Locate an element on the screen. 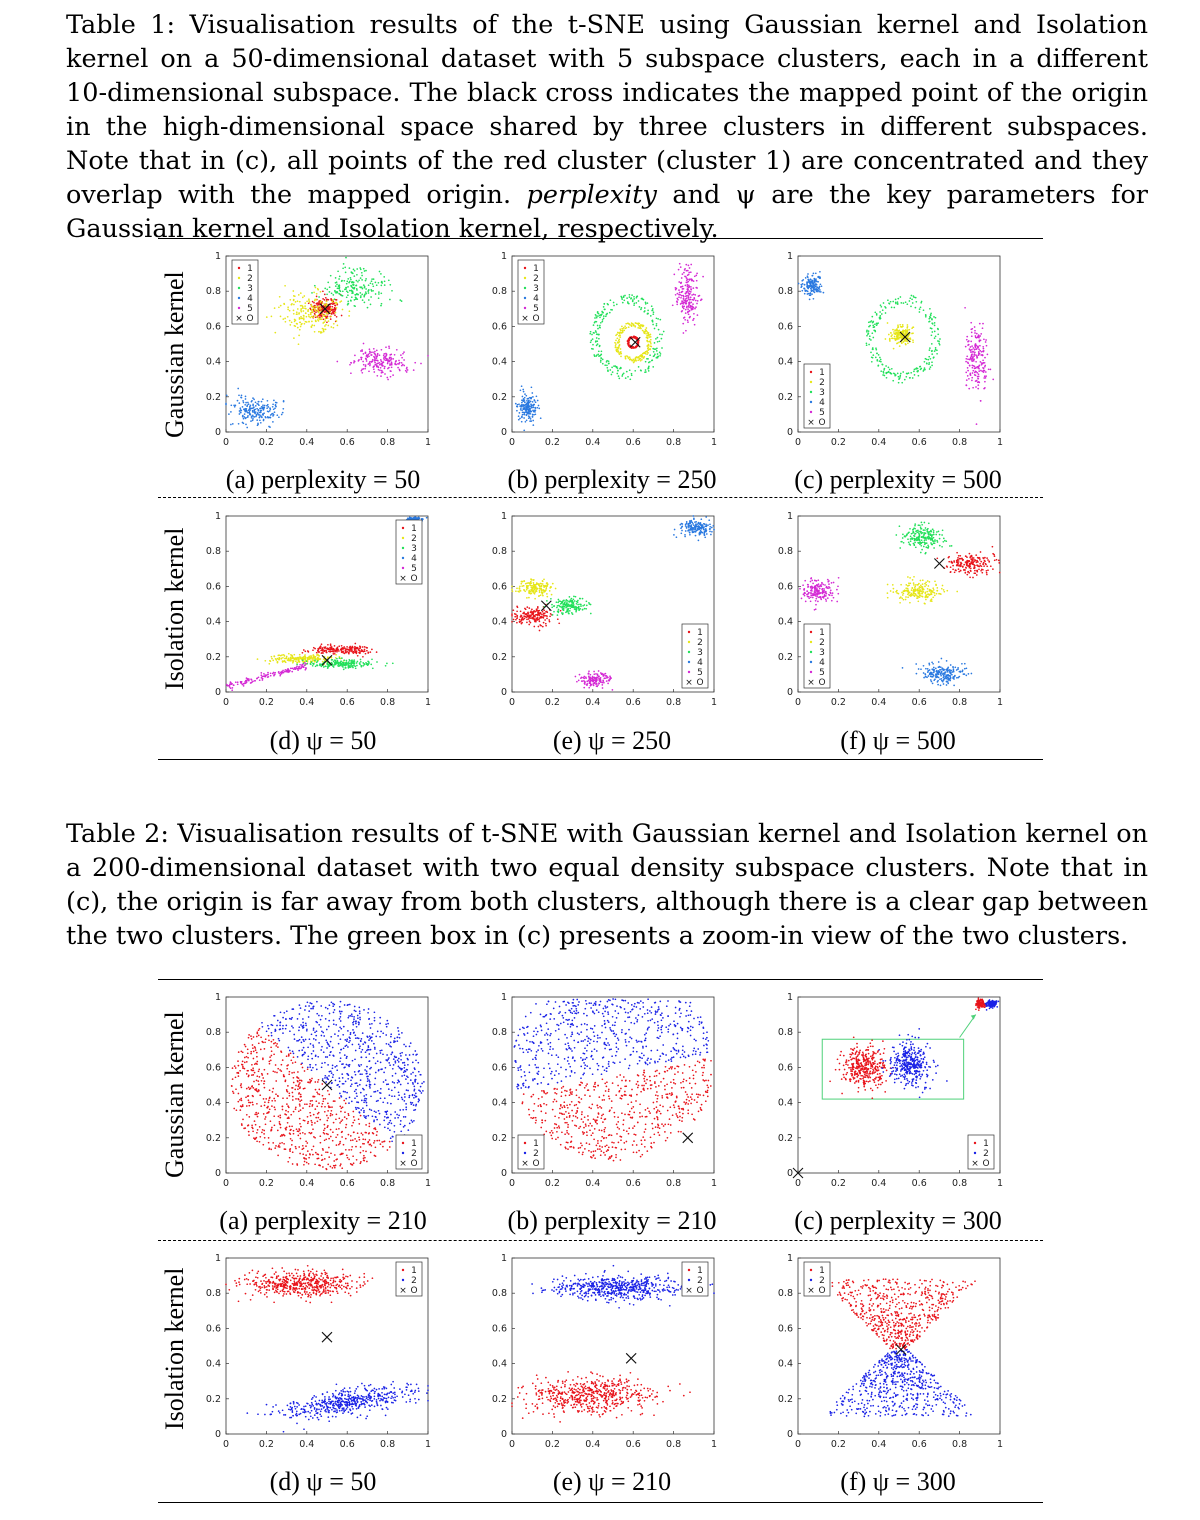 The image size is (1200, 1520). origin-cross is located at coordinates (635, 342).